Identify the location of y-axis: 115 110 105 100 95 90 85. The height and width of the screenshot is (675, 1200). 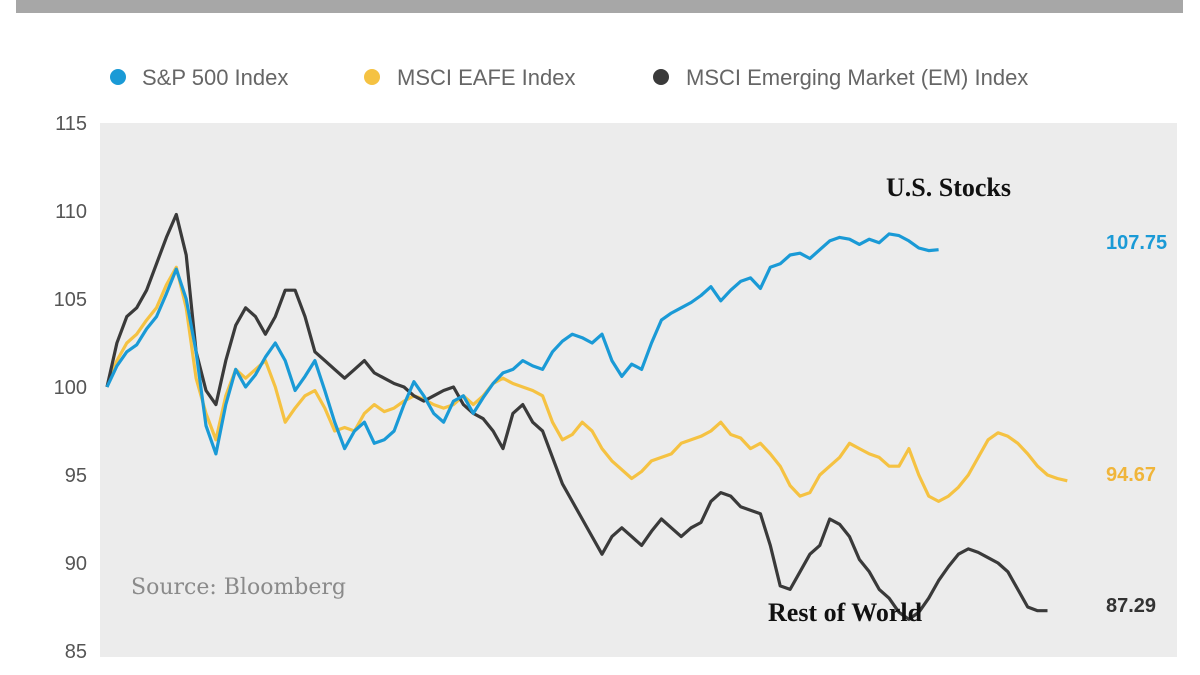
(70, 388).